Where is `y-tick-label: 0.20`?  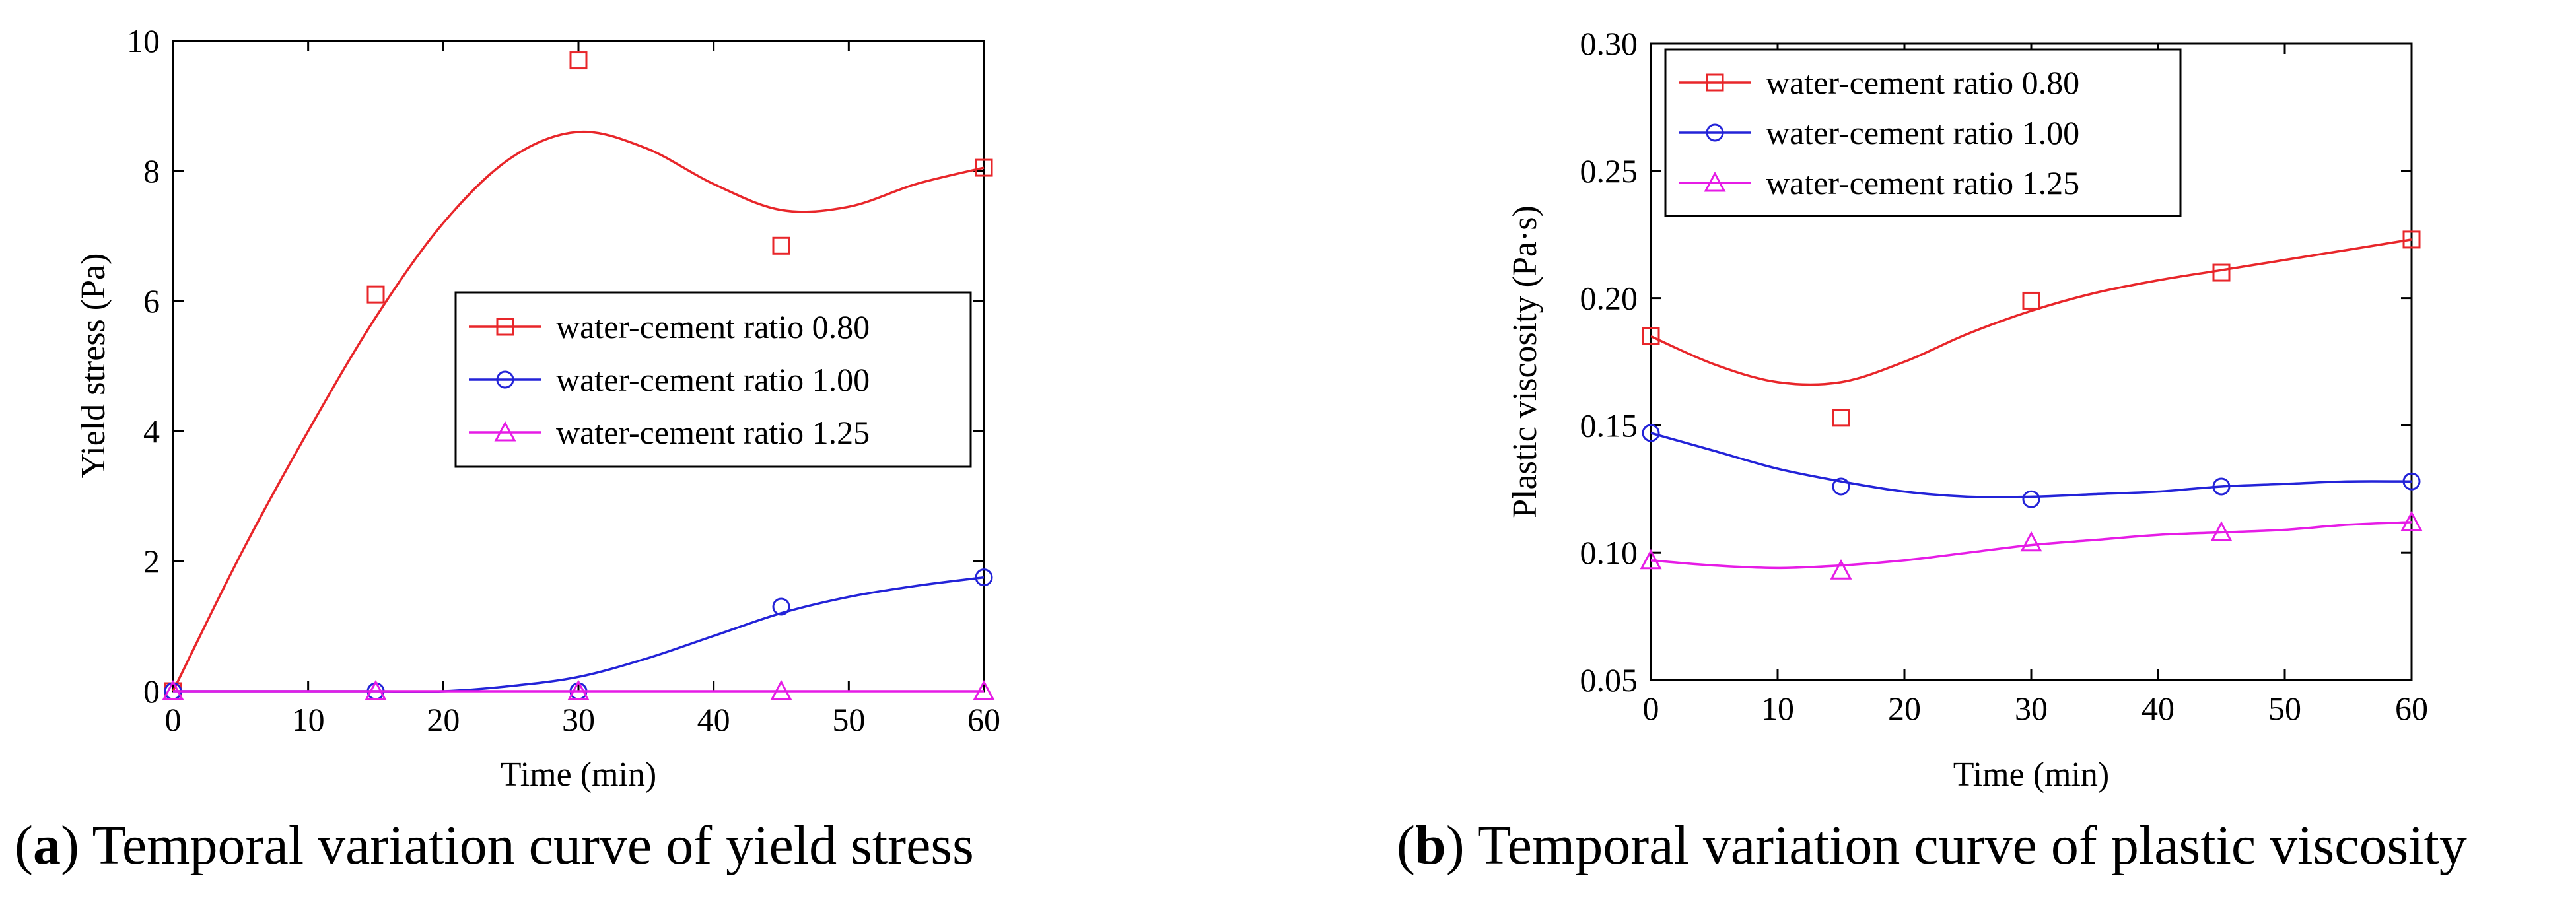
y-tick-label: 0.20 is located at coordinates (1609, 298).